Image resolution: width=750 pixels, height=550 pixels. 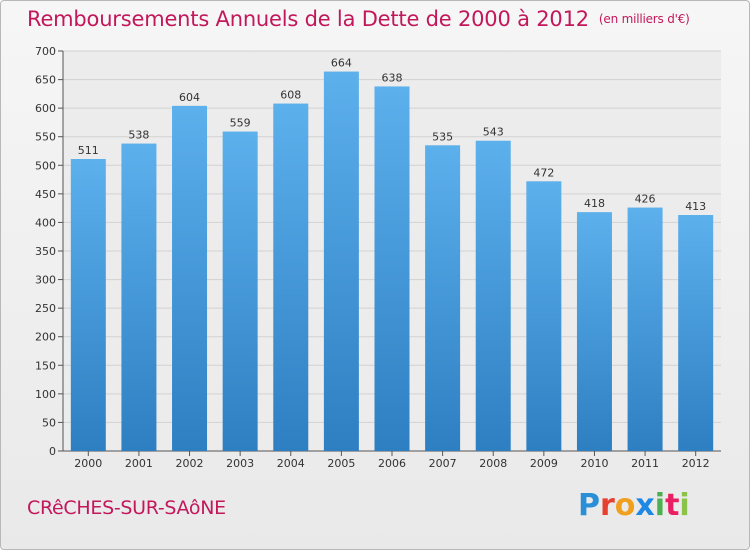 What do you see at coordinates (594, 463) in the screenshot?
I see `x-tick-label-2010: 2010` at bounding box center [594, 463].